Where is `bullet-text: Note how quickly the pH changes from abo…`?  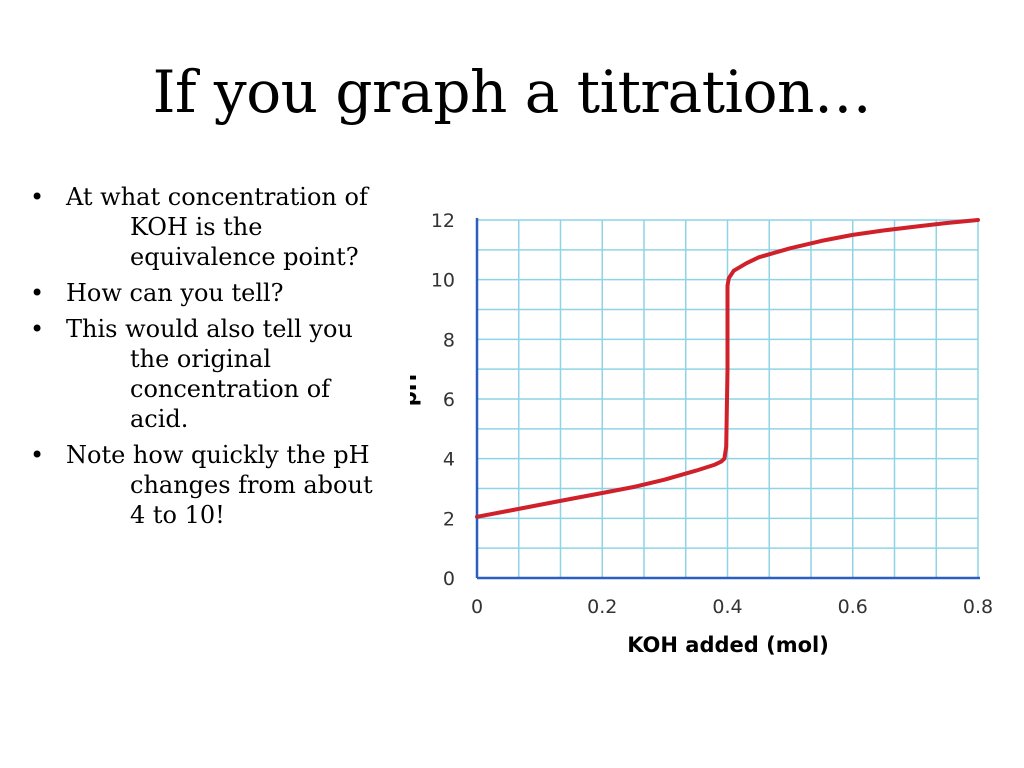 bullet-text: Note how quickly the pH changes from abo… is located at coordinates (219, 485).